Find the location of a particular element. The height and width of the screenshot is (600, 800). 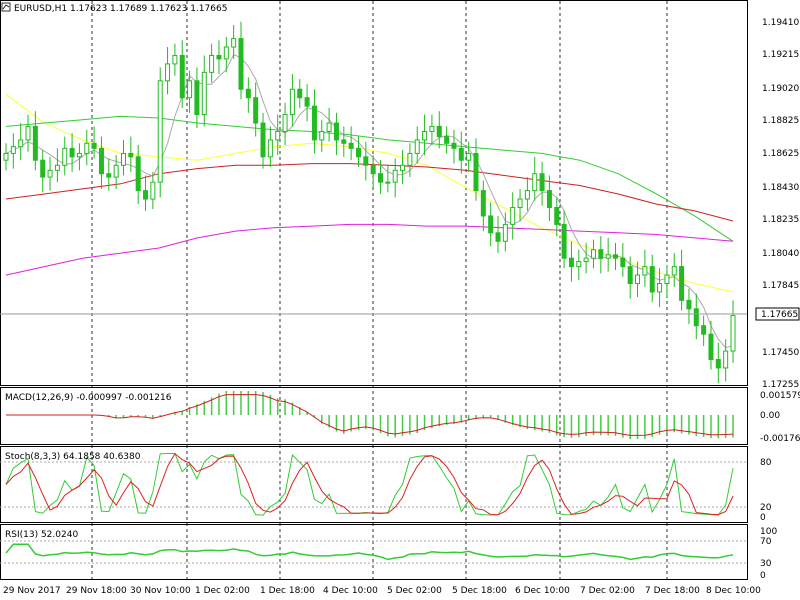

ma-magenta-line is located at coordinates (369, 249).